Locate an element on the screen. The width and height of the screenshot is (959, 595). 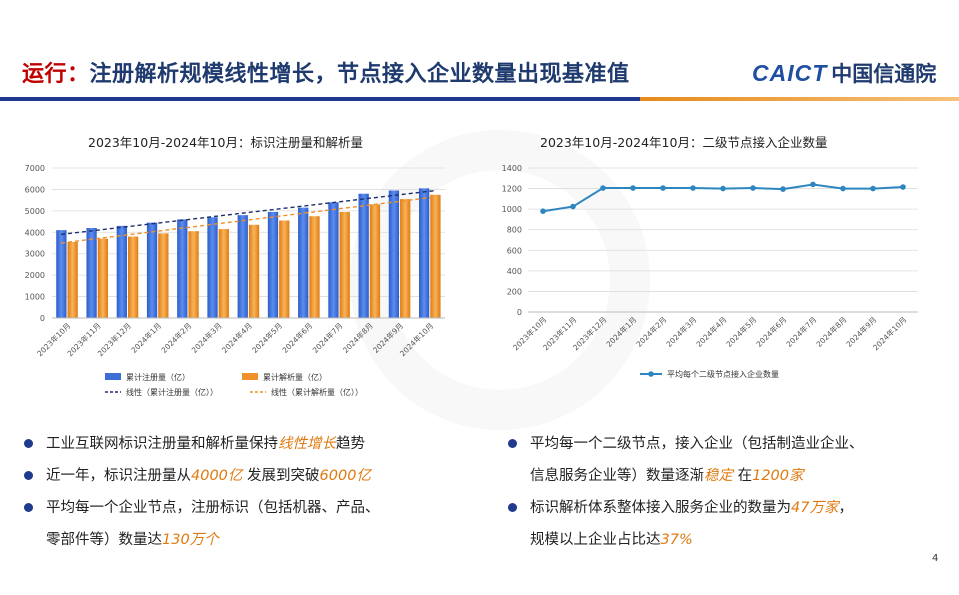
y-tick-label: 200 is located at coordinates (514, 291).